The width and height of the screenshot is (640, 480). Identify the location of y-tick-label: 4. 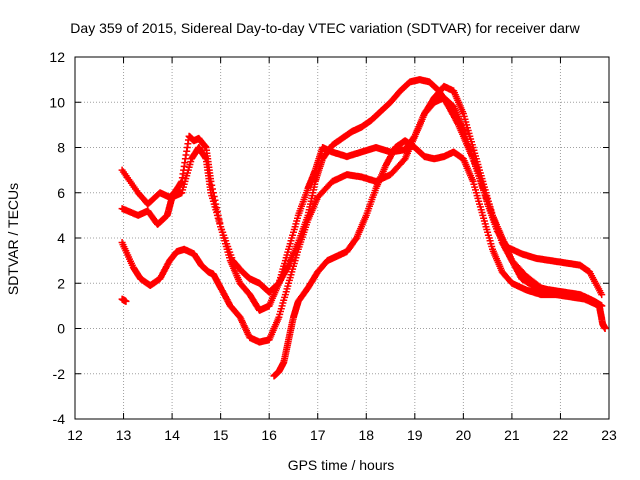
(61, 238).